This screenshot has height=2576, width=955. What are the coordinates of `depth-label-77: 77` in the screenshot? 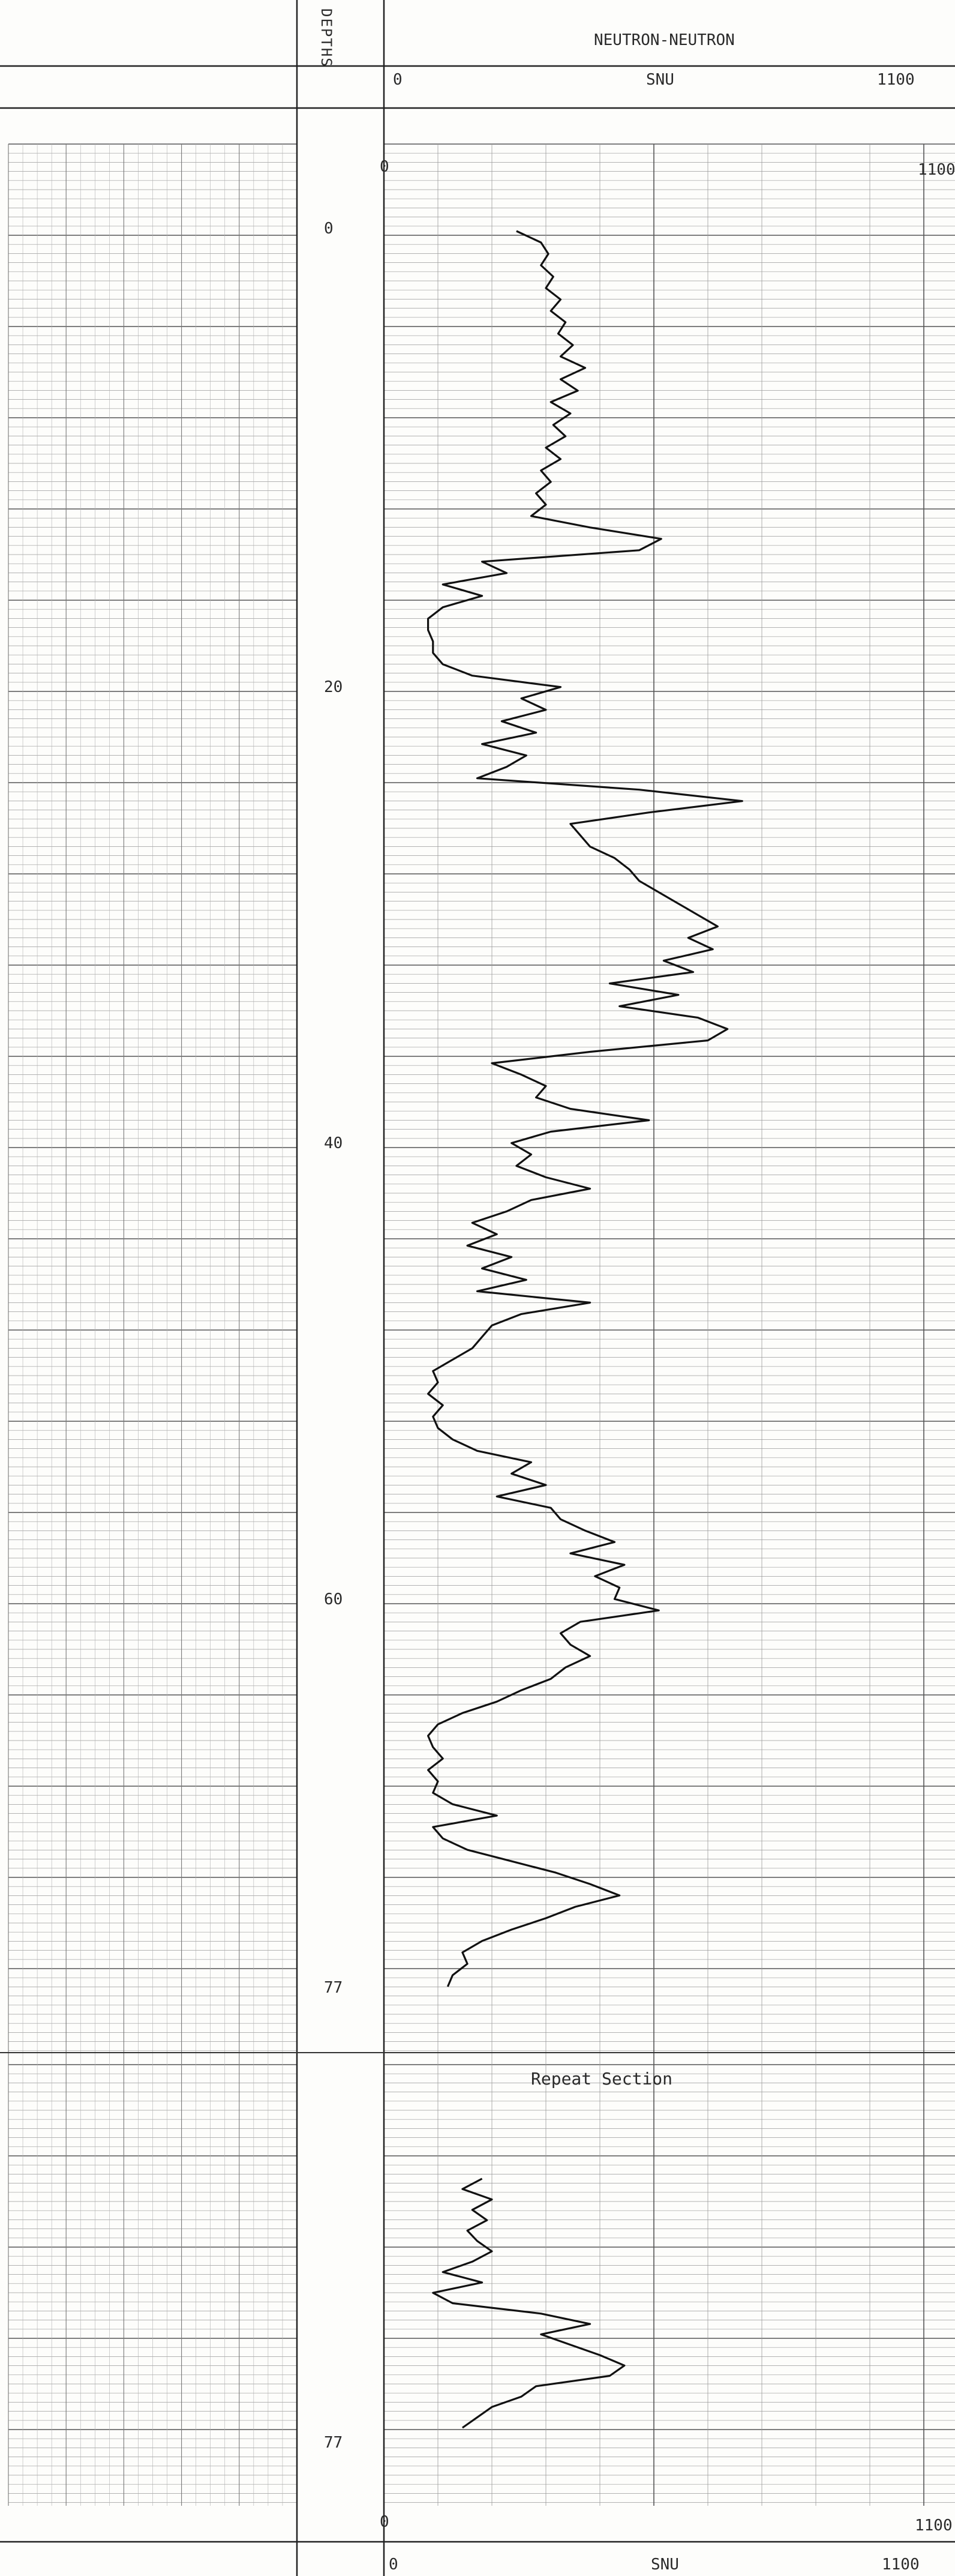 It's located at (333, 1988).